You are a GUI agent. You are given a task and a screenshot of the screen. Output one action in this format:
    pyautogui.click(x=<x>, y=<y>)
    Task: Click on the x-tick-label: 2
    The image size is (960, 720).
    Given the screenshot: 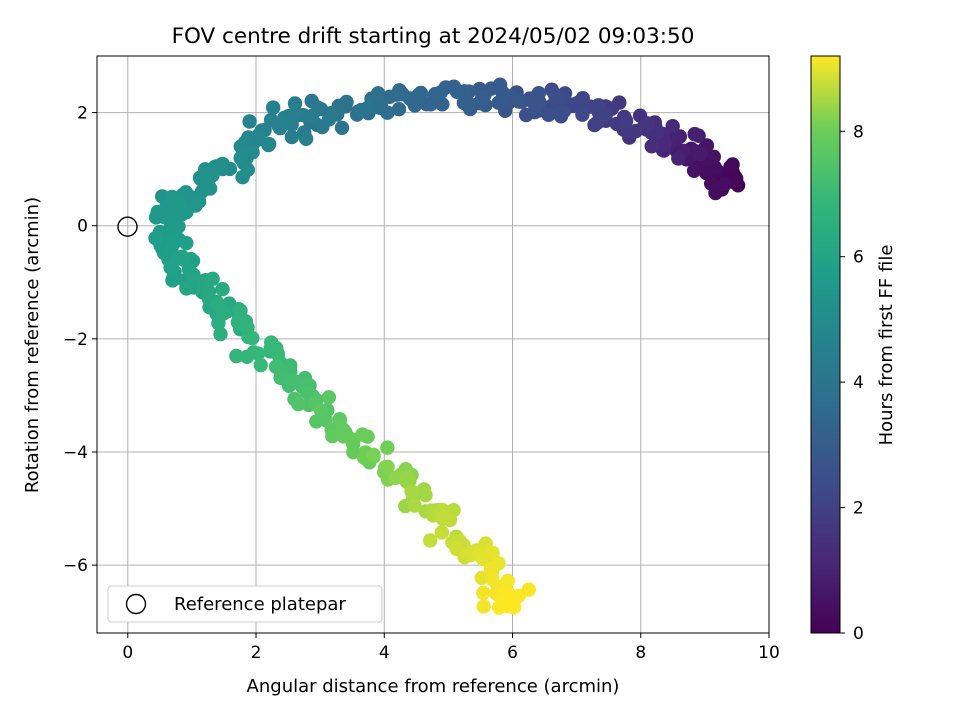 What is the action you would take?
    pyautogui.click(x=256, y=653)
    